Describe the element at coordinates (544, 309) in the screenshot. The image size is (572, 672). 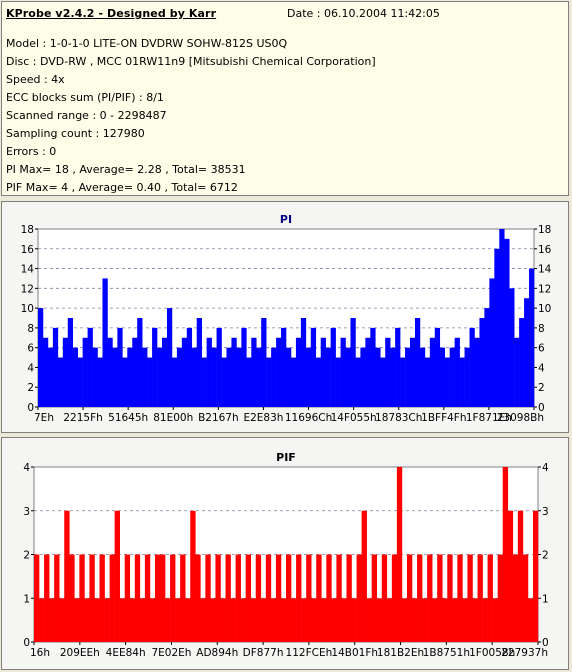
I see `pi-y-tick-label-right: 10` at that location.